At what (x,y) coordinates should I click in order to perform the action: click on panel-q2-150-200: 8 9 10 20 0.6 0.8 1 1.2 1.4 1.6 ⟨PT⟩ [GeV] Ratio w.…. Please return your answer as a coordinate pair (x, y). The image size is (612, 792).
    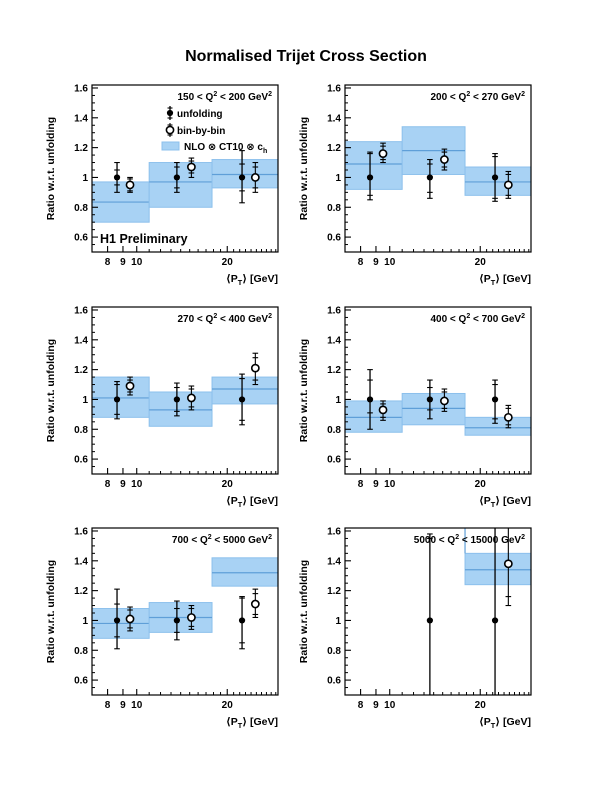
    Looking at the image, I should click on (165, 181).